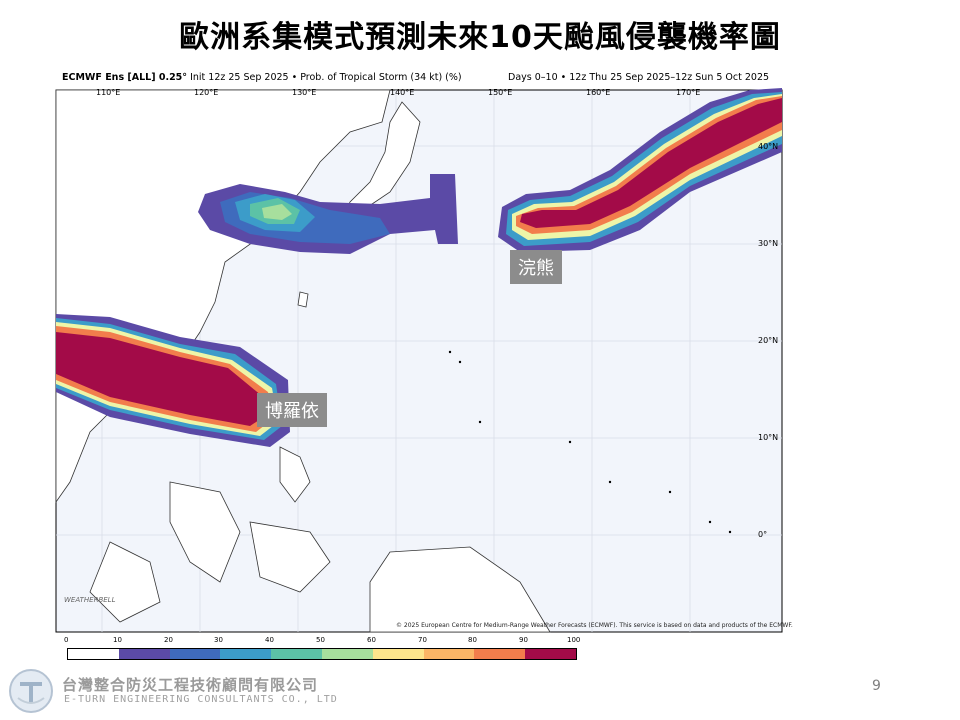 The image size is (960, 720). I want to click on colorbar-tick: 40, so click(269, 640).